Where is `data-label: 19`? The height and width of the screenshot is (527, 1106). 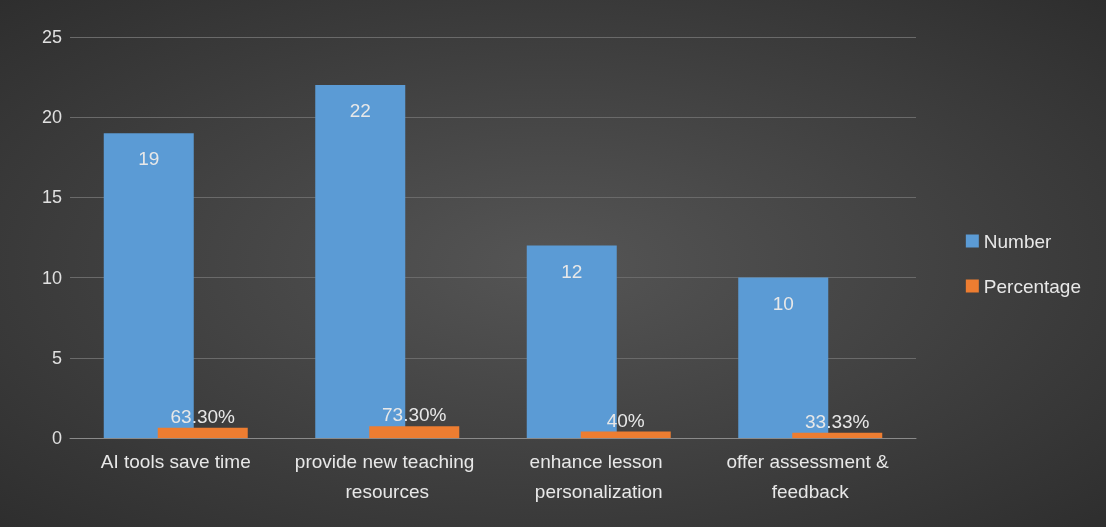 data-label: 19 is located at coordinates (149, 159).